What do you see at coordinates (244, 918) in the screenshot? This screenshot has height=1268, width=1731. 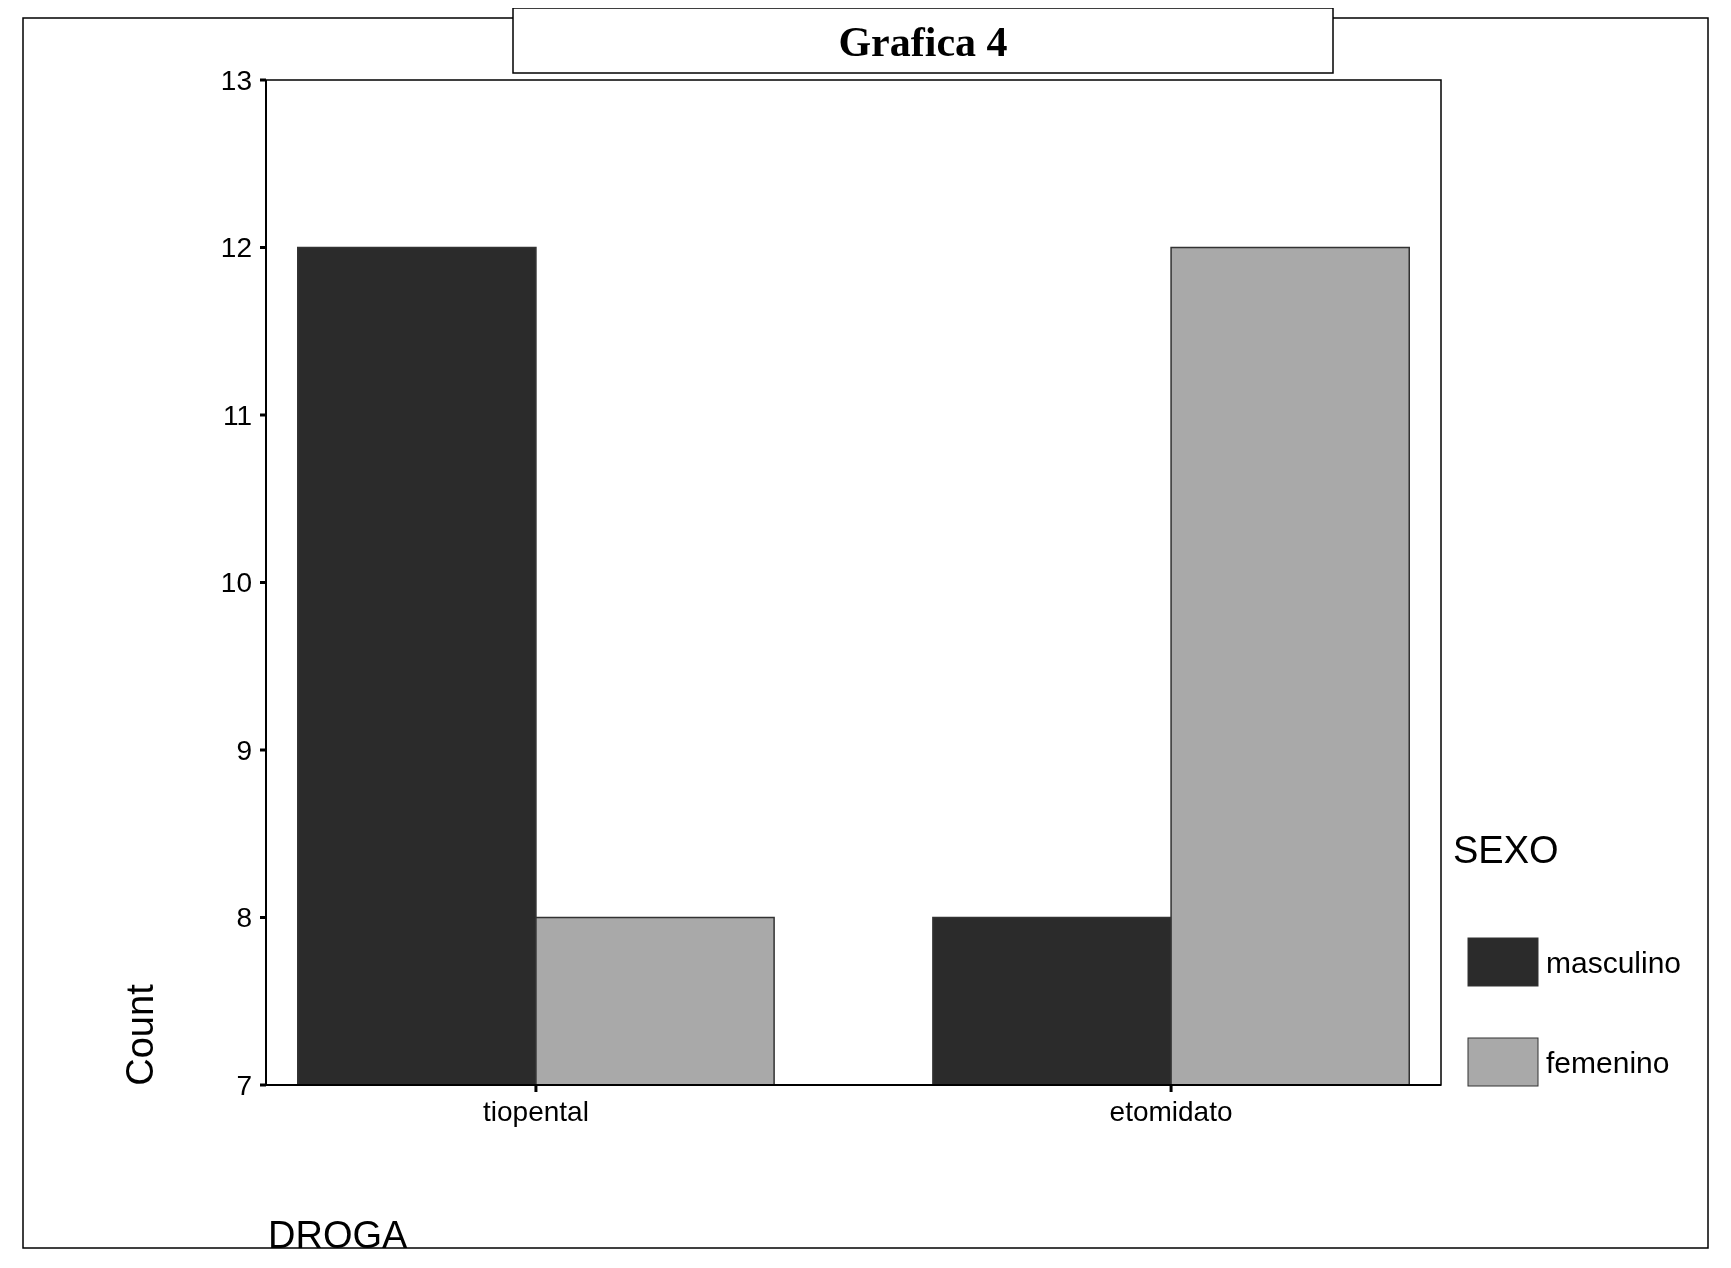 I see `y-tick-label: 8` at bounding box center [244, 918].